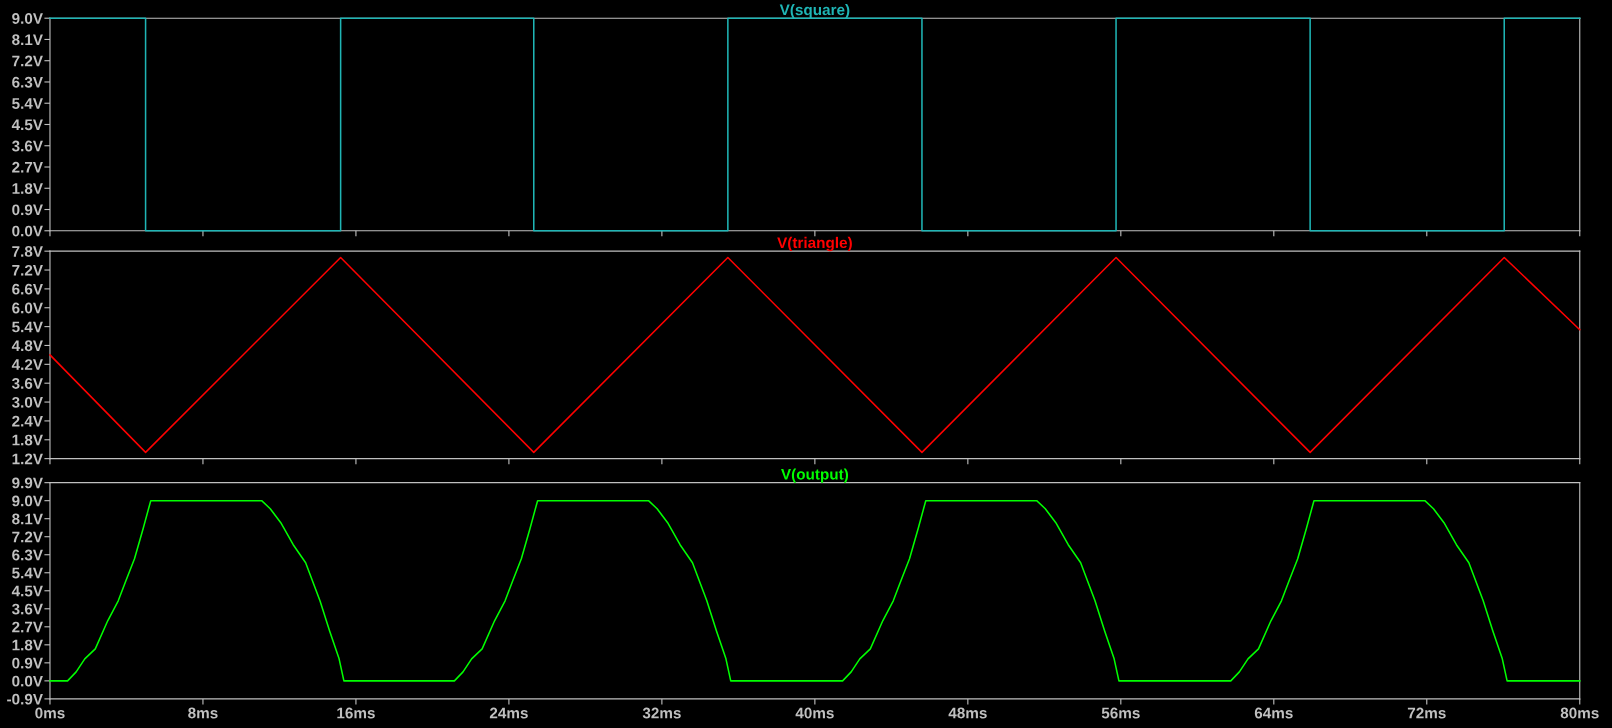 Image resolution: width=1612 pixels, height=728 pixels. I want to click on x-tick-label: 80ms, so click(1579, 713).